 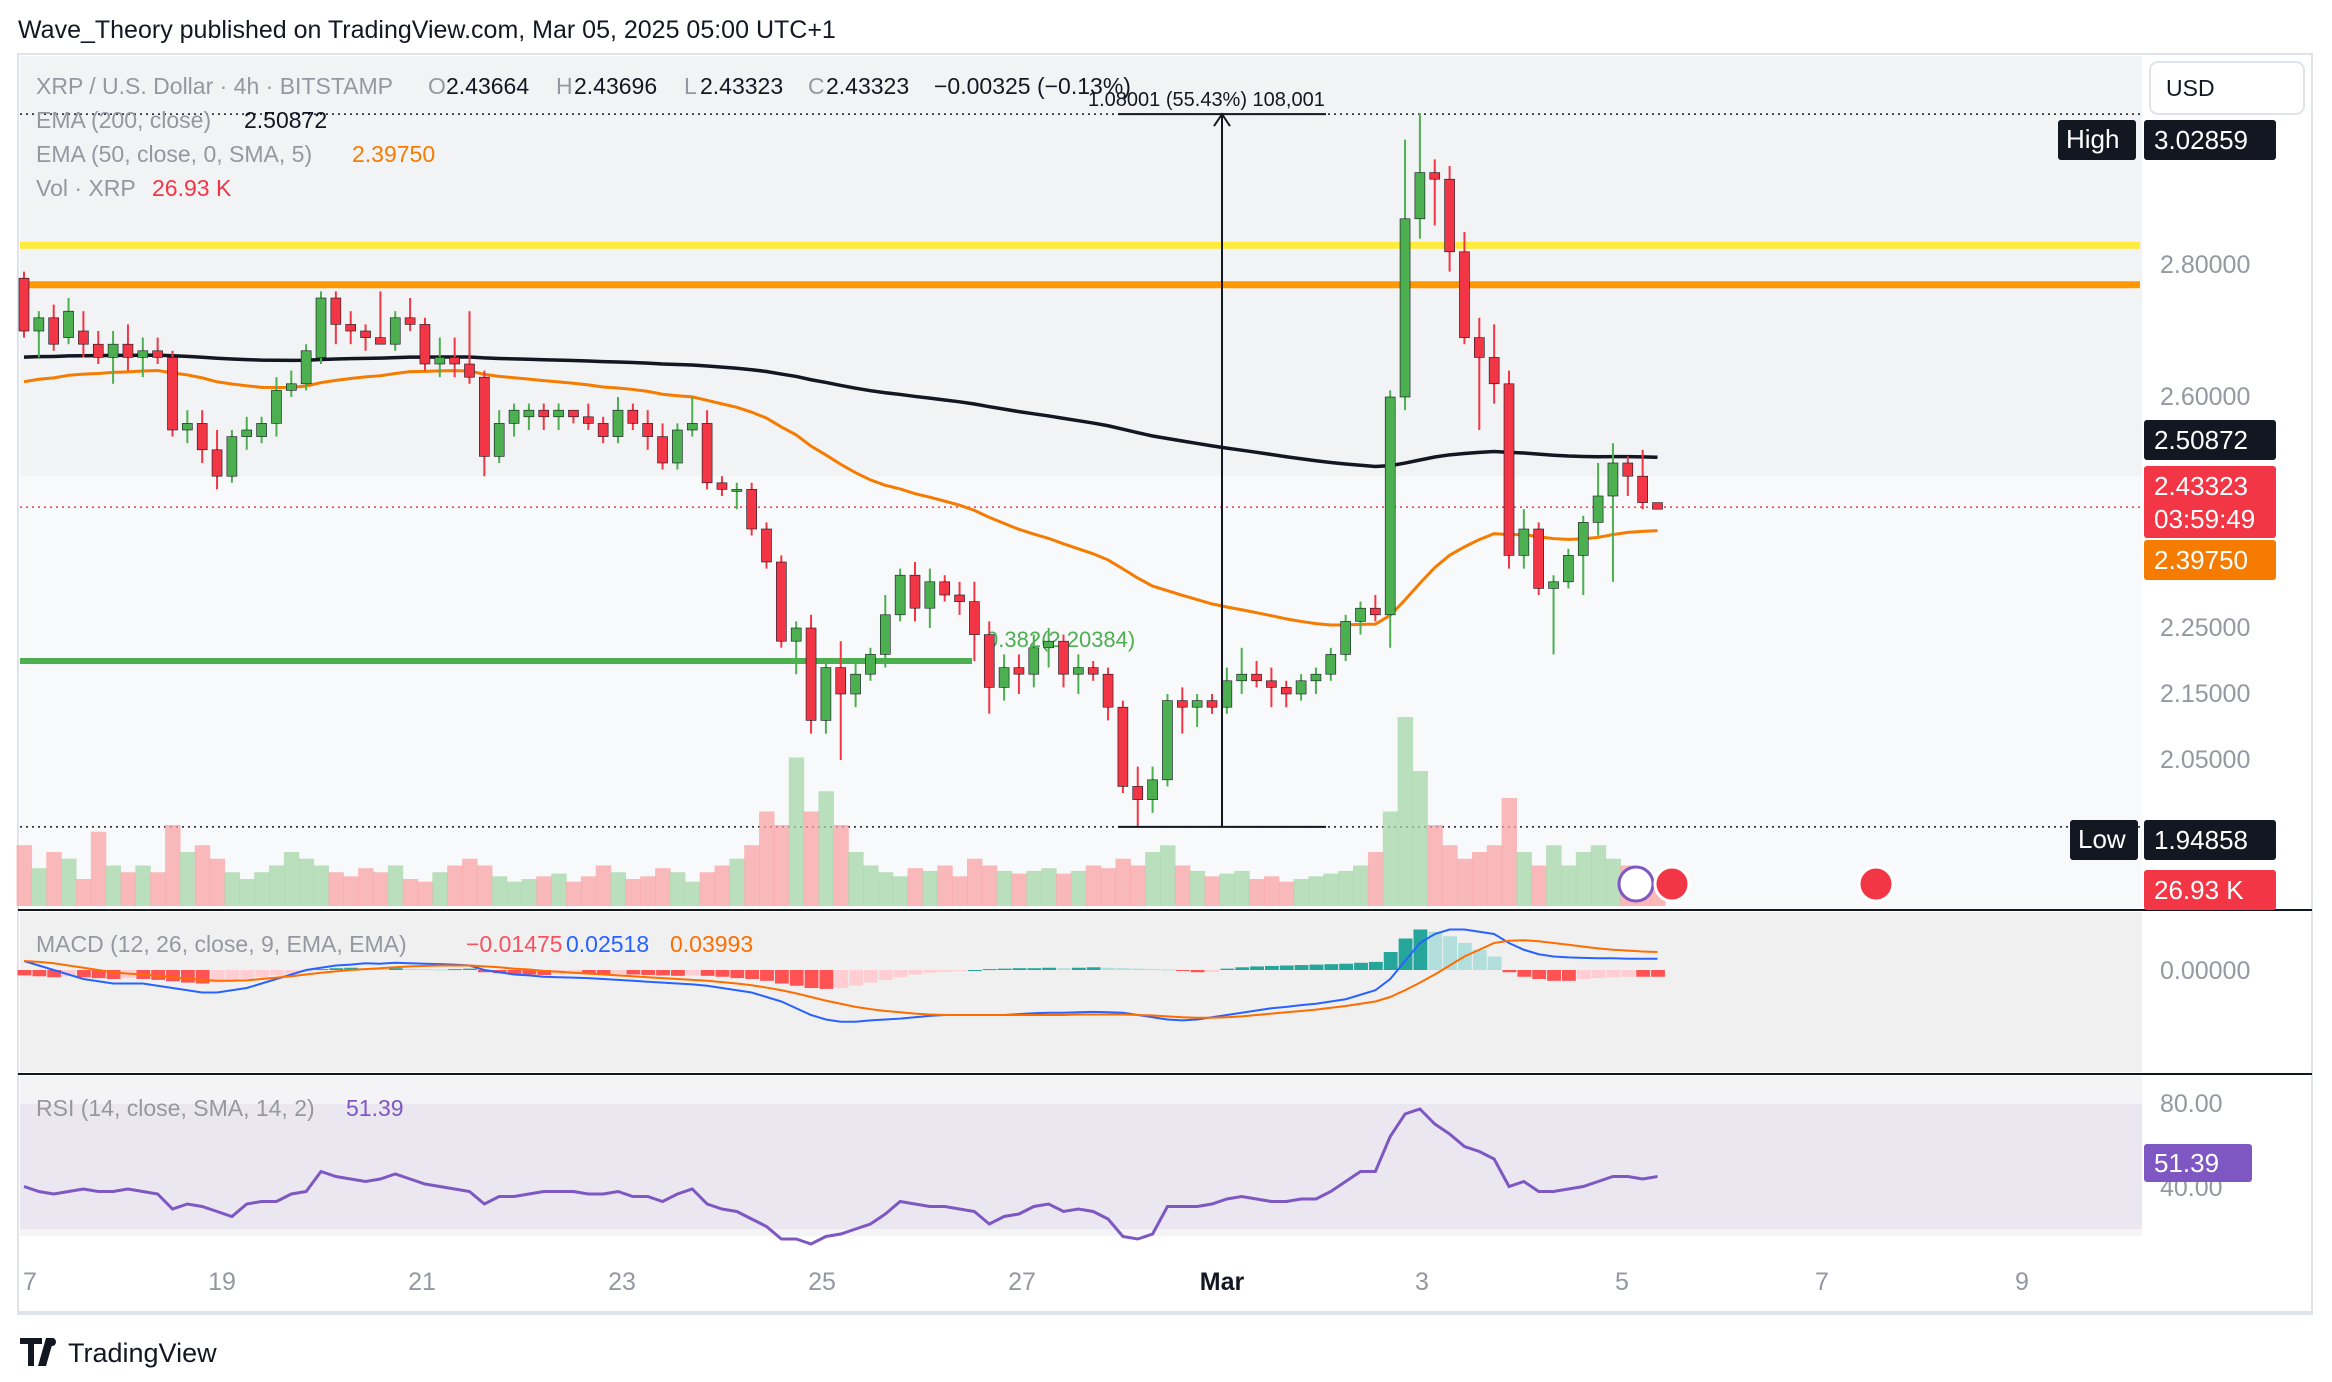 I want to click on time-axis-tick: 25, so click(x=822, y=1282).